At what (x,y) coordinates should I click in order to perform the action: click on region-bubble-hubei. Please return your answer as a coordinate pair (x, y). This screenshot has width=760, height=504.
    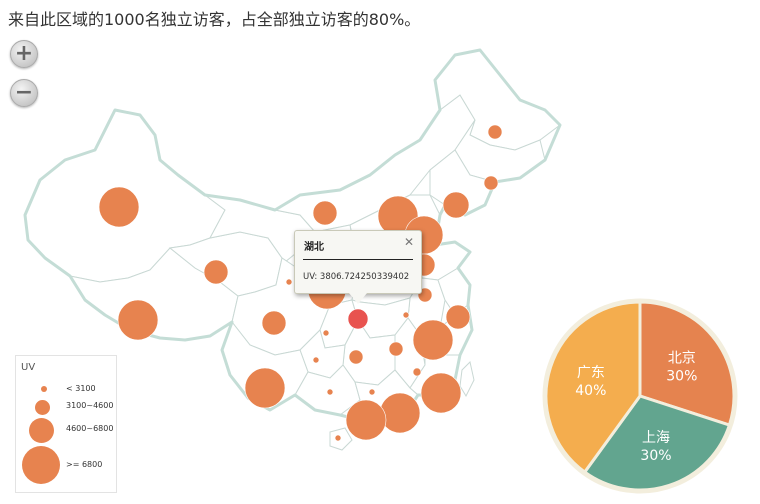
    Looking at the image, I should click on (358, 319).